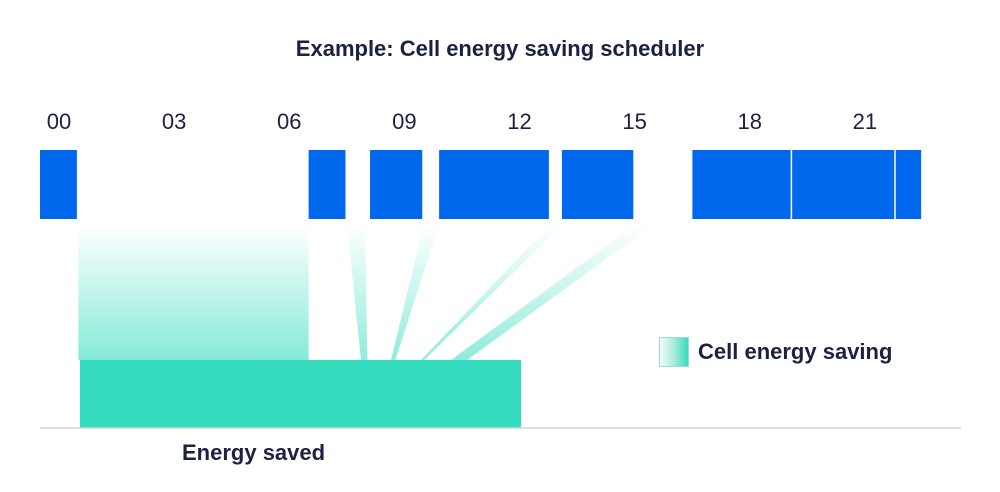 The width and height of the screenshot is (1000, 492). I want to click on diagram-title: Example: Cell energy saving scheduler, so click(500, 48).